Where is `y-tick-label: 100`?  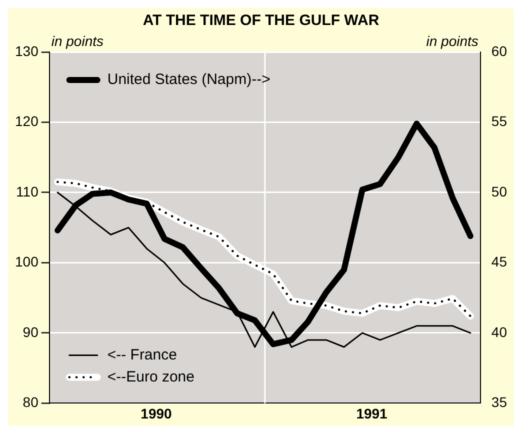
y-tick-label: 100 is located at coordinates (27, 262).